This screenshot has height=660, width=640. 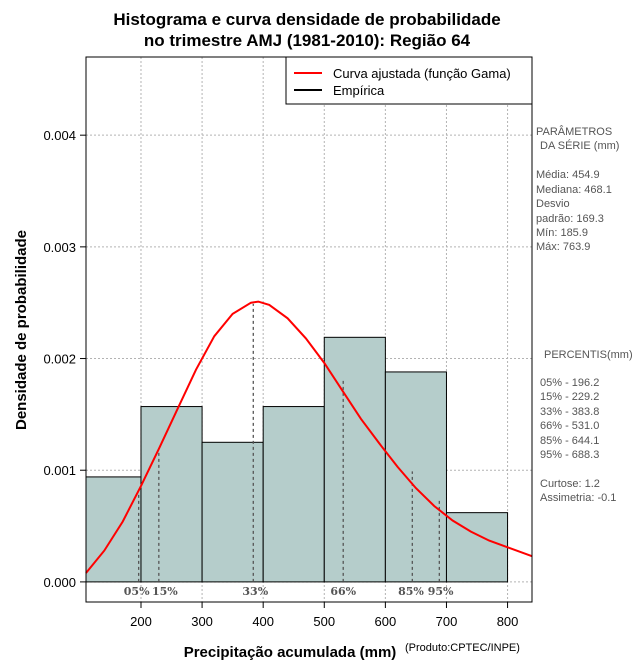 What do you see at coordinates (569, 455) in the screenshot?
I see `percentil-95: 95% - 688.3` at bounding box center [569, 455].